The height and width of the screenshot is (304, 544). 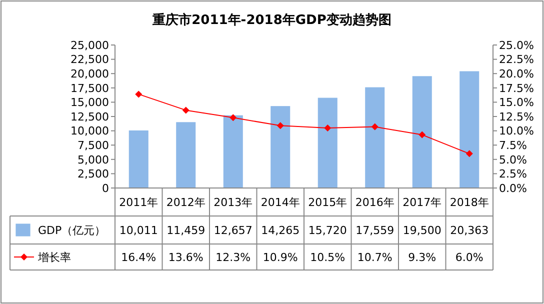 I want to click on y-tick-label: 0, so click(x=105, y=188).